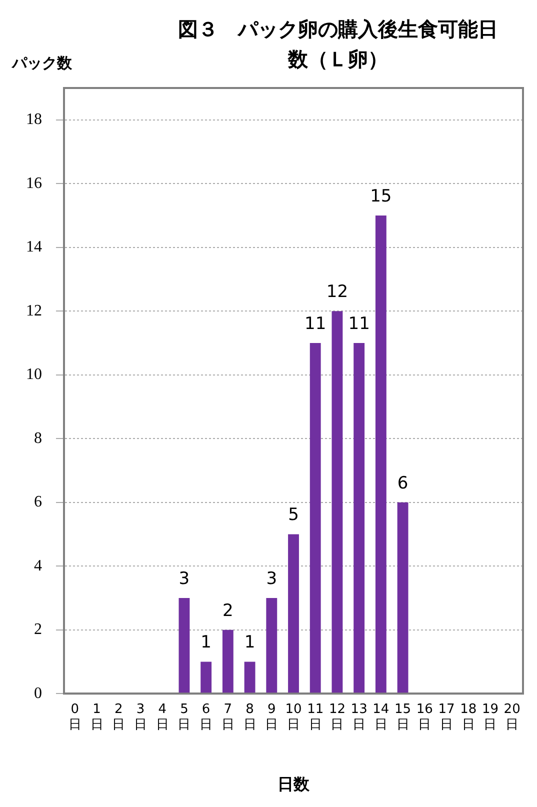 The image size is (537, 807). Describe the element at coordinates (38, 693) in the screenshot. I see `y-tick-label: 0` at that location.